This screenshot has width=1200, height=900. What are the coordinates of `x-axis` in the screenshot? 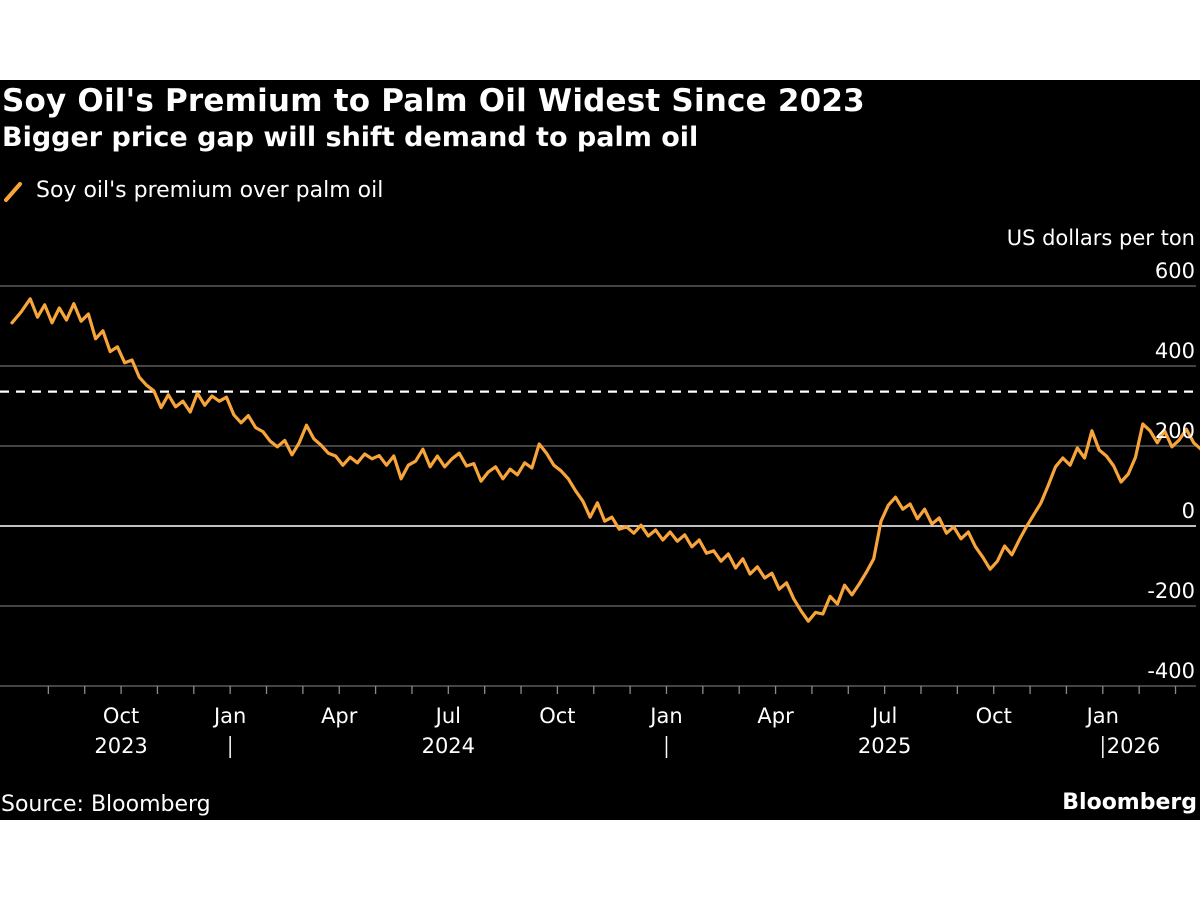 It's located at (612, 722).